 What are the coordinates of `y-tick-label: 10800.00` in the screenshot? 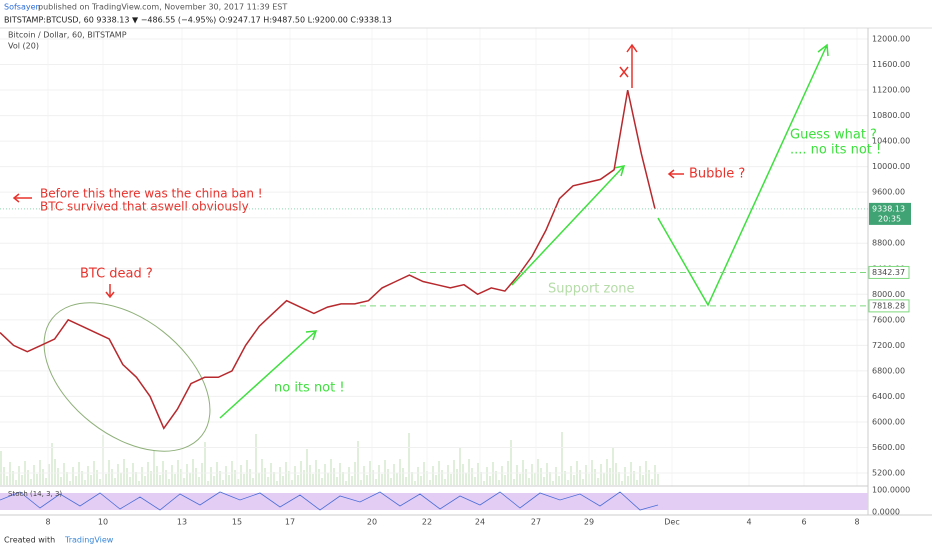 It's located at (891, 115).